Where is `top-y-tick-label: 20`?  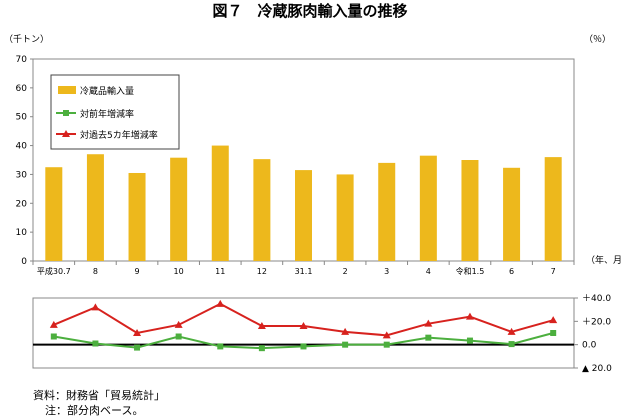 top-y-tick-label: 20 is located at coordinates (22, 204).